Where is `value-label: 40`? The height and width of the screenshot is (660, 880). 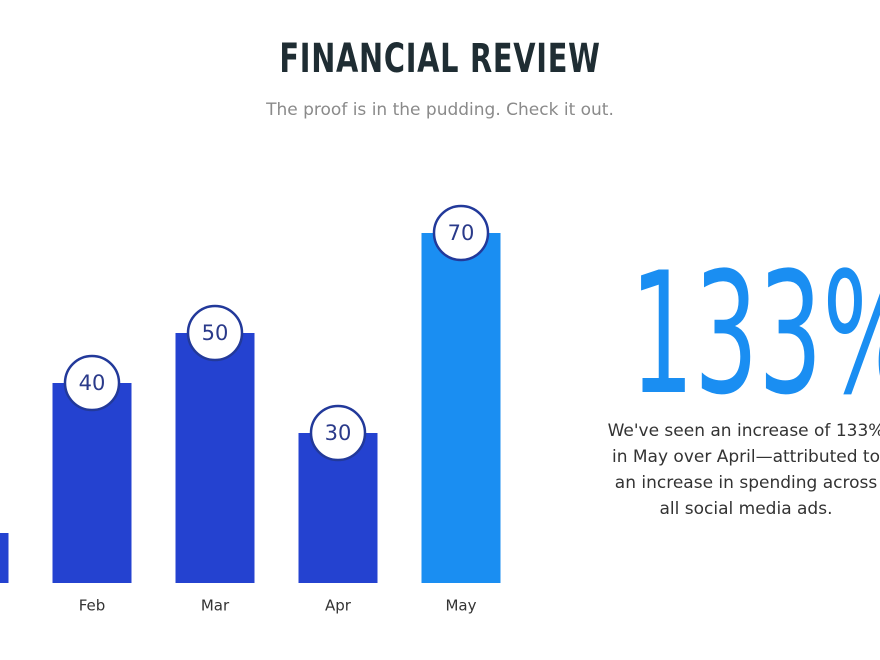 value-label: 40 is located at coordinates (92, 383).